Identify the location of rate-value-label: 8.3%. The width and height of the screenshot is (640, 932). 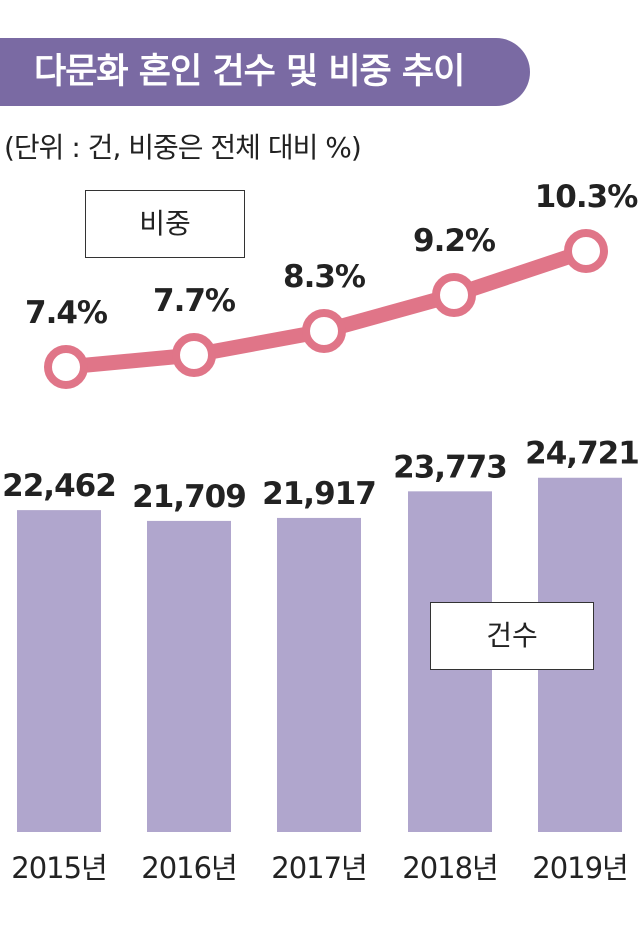
(324, 277).